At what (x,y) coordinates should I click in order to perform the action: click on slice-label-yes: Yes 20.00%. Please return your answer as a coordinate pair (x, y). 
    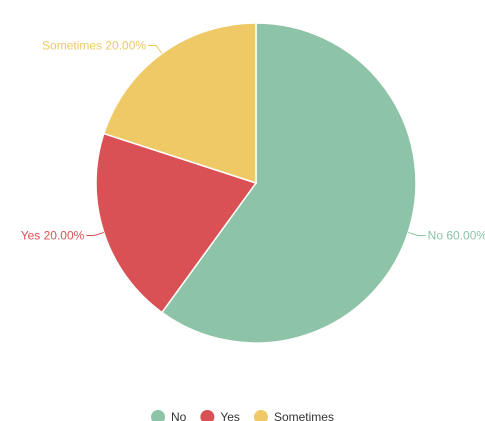
    Looking at the image, I should click on (53, 236).